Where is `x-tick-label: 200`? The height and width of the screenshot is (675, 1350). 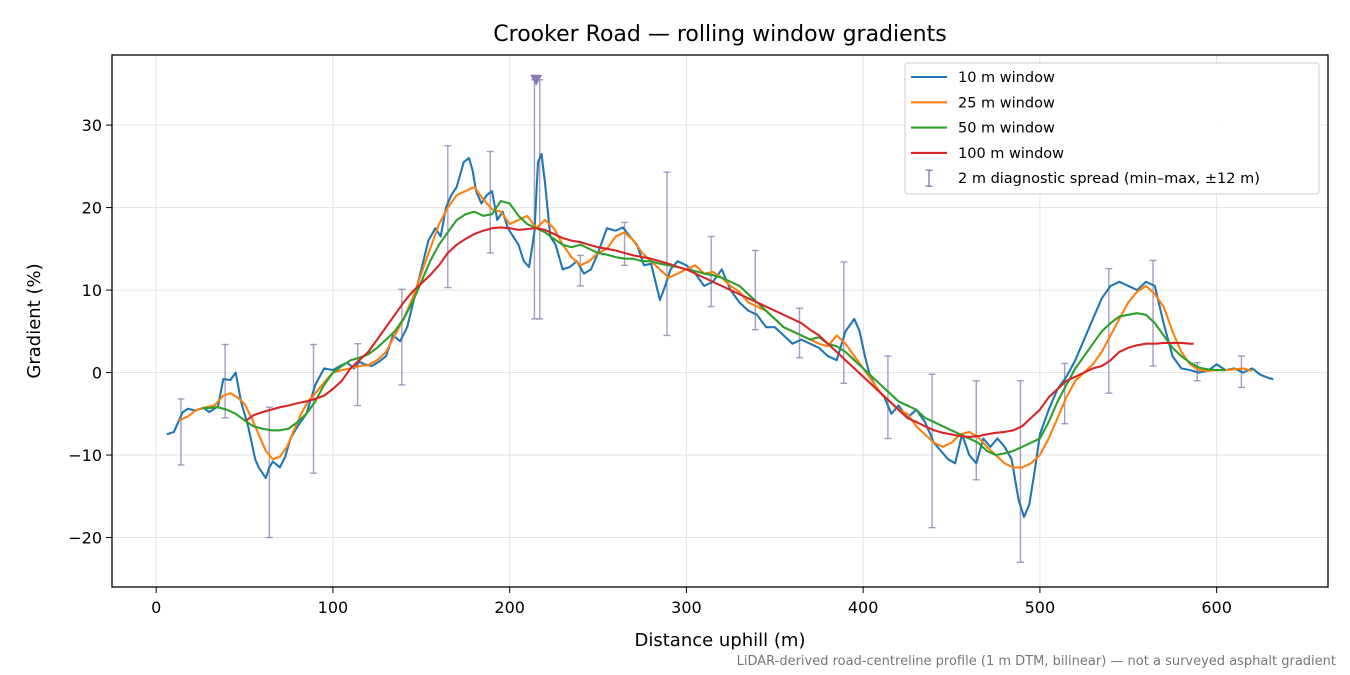
x-tick-label: 200 is located at coordinates (509, 607).